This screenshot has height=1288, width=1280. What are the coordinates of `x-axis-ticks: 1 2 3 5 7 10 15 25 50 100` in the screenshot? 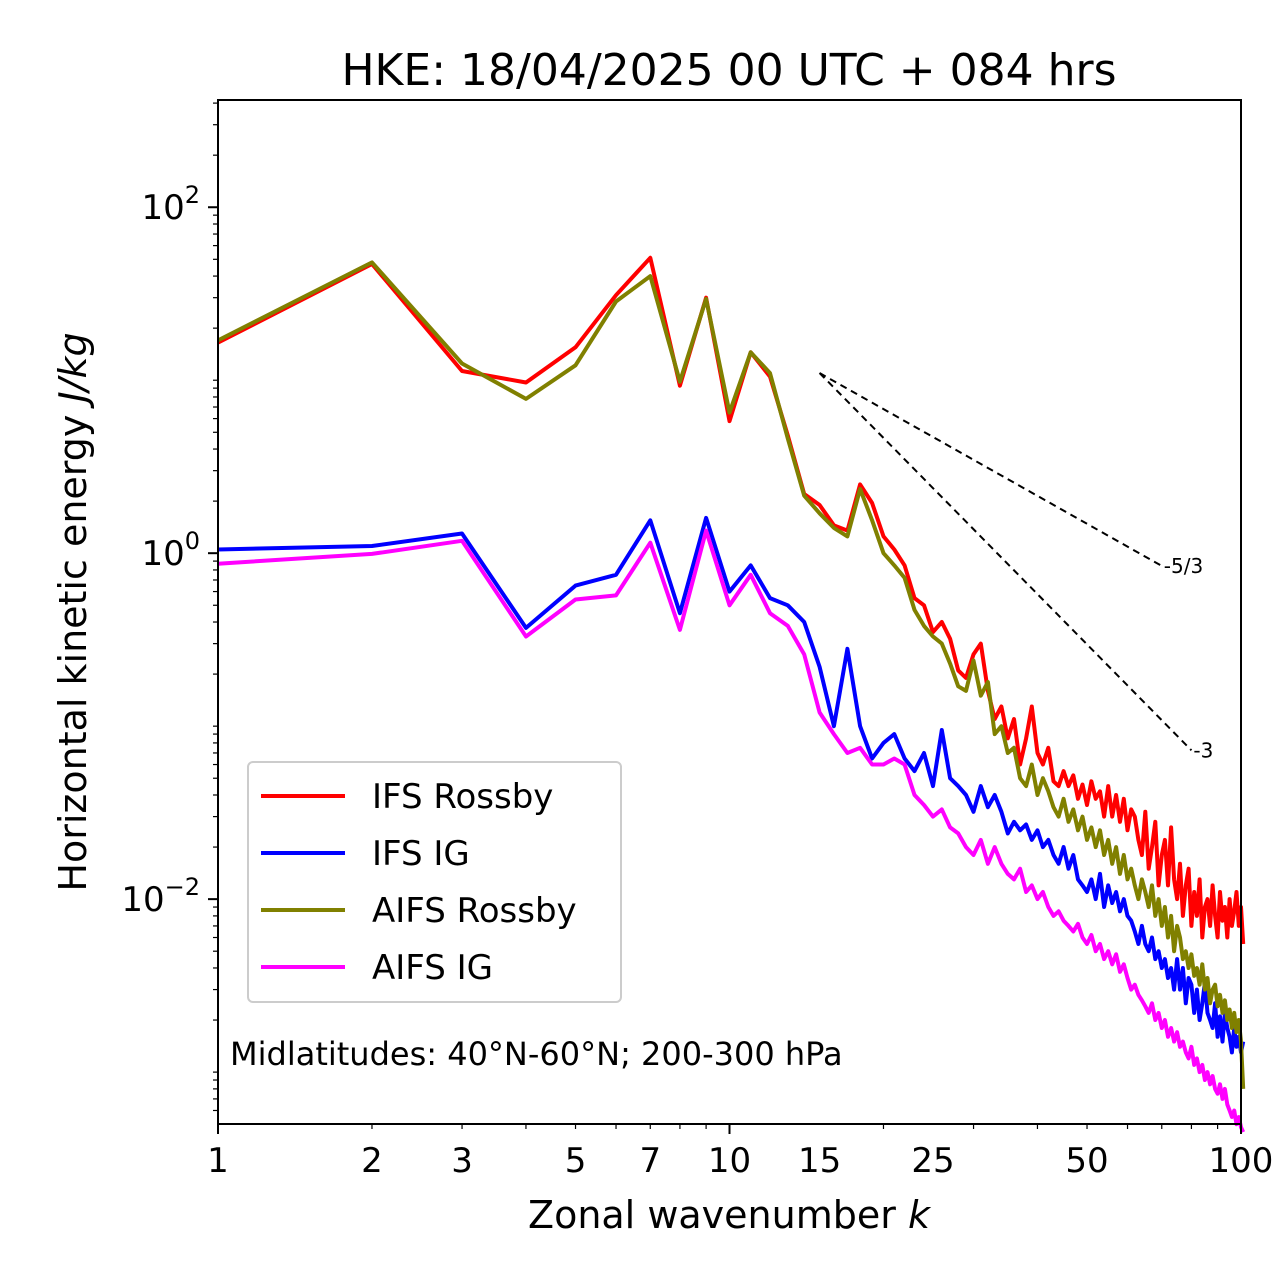 It's located at (740, 1152).